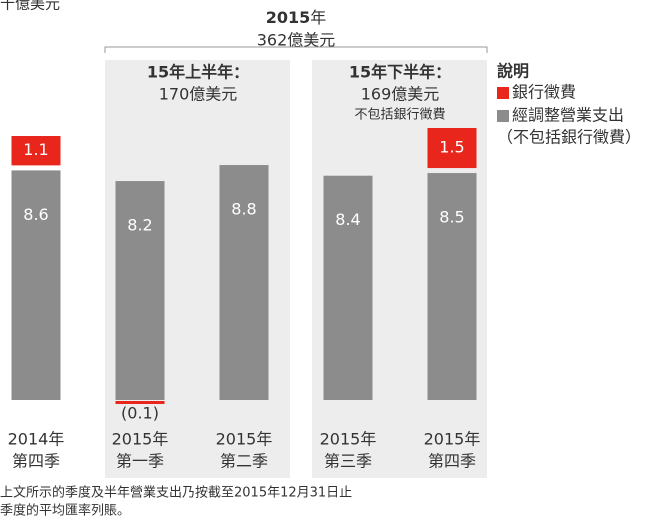  I want to click on bar-label: 8.2, so click(139, 225).